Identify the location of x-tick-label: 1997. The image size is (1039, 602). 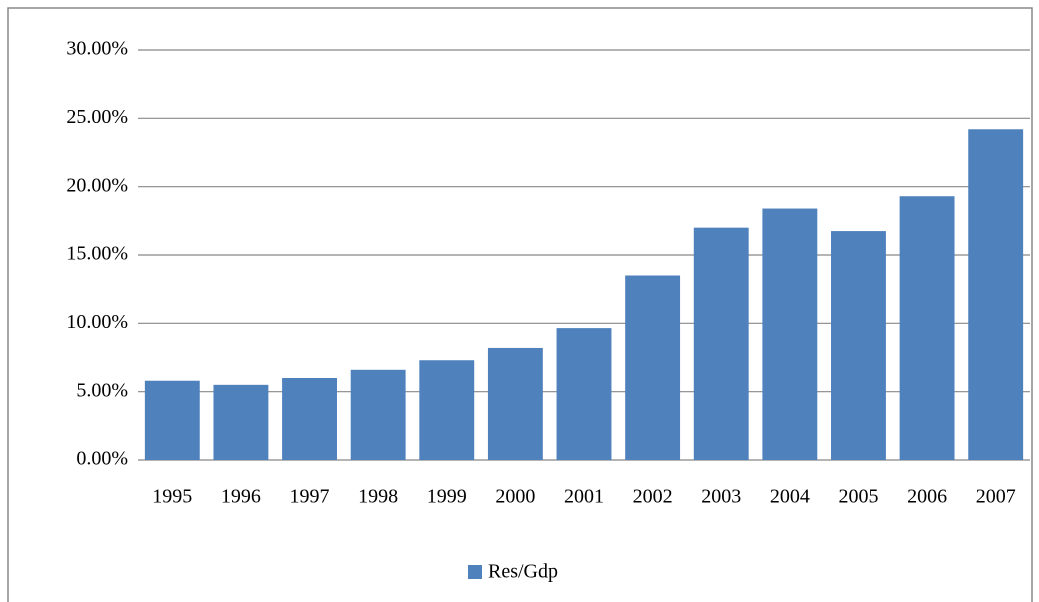
(310, 497).